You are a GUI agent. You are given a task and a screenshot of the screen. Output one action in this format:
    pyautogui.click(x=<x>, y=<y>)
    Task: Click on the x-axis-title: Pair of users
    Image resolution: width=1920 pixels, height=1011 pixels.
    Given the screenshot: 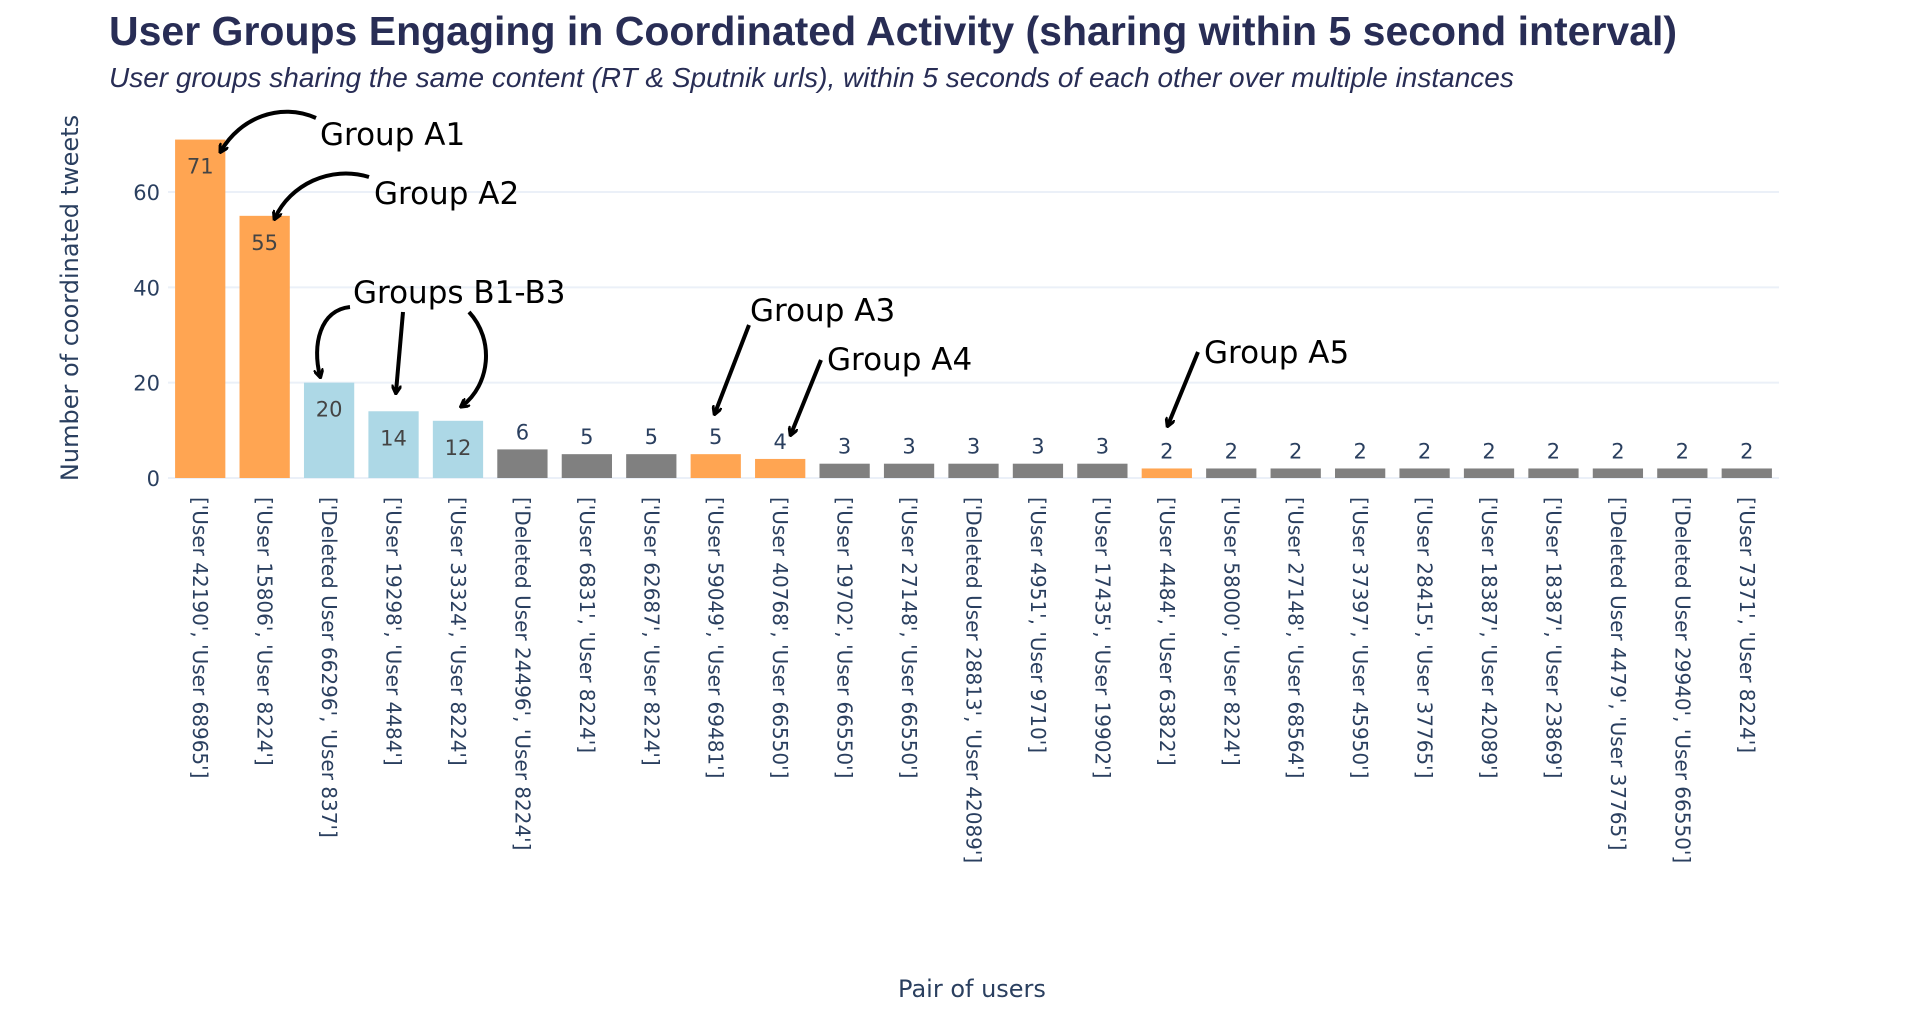 What is the action you would take?
    pyautogui.click(x=972, y=989)
    